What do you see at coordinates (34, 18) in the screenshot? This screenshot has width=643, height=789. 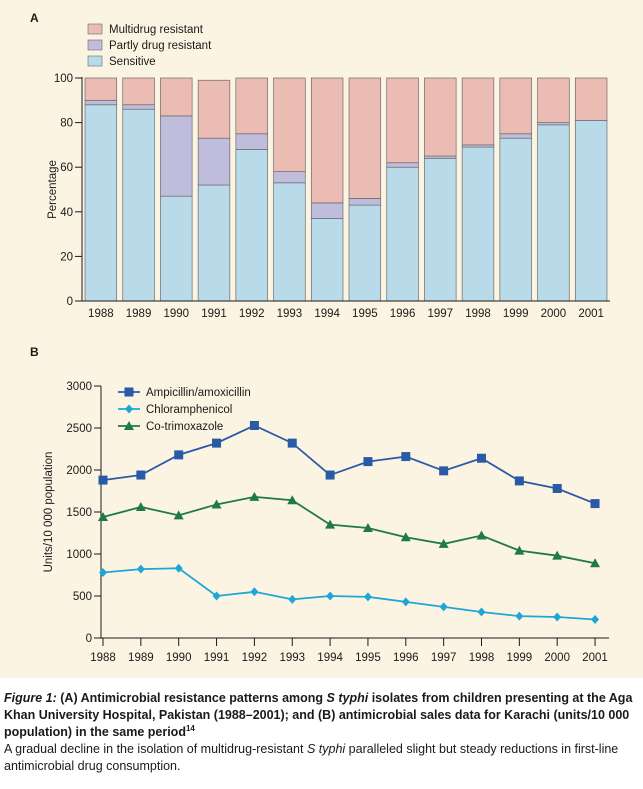 I see `panel-label-a: A` at bounding box center [34, 18].